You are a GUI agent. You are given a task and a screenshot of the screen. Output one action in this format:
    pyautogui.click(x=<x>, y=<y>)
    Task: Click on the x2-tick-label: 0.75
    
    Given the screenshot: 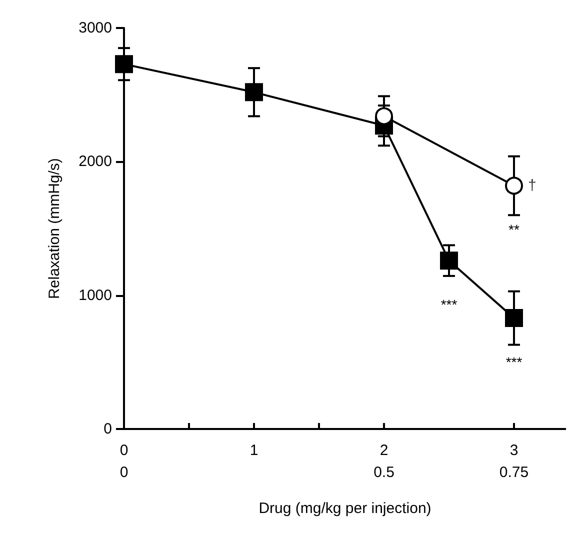 What is the action you would take?
    pyautogui.click(x=514, y=472)
    